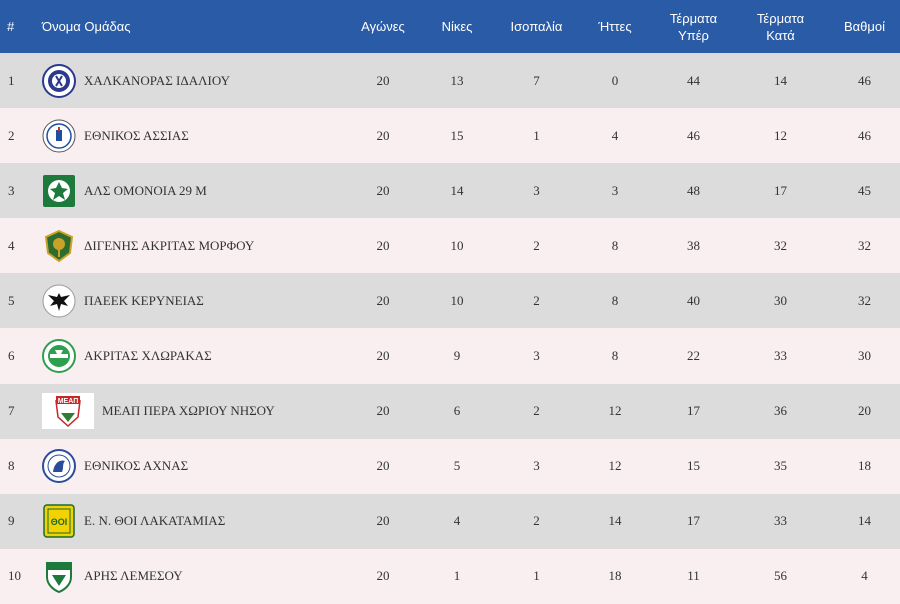  Describe the element at coordinates (136, 135) in the screenshot. I see `team-name: ΕΘΝΙΚΟΣ ΑΣΣΙΑΣ` at that location.